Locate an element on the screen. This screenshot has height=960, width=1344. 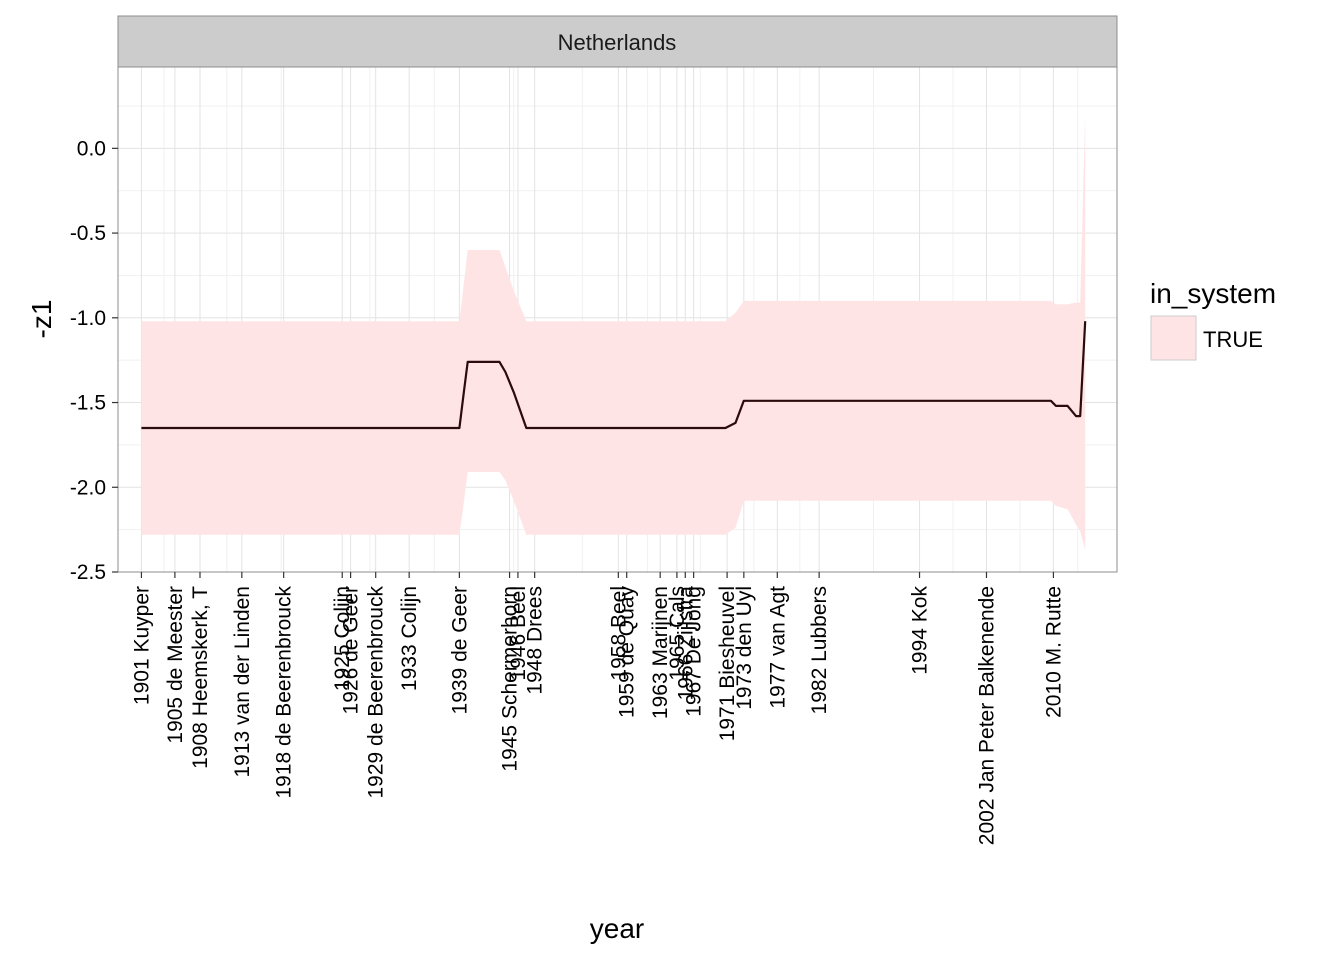
x-tick-label: 1971 Biesheuvel is located at coordinates (727, 663).